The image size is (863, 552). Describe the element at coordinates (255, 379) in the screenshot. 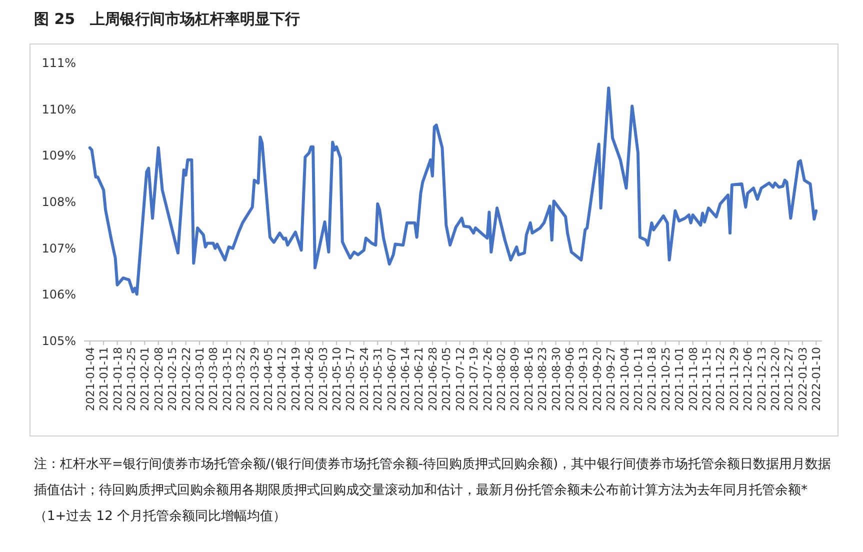

I see `x-tick-label: 2021-03-29` at that location.